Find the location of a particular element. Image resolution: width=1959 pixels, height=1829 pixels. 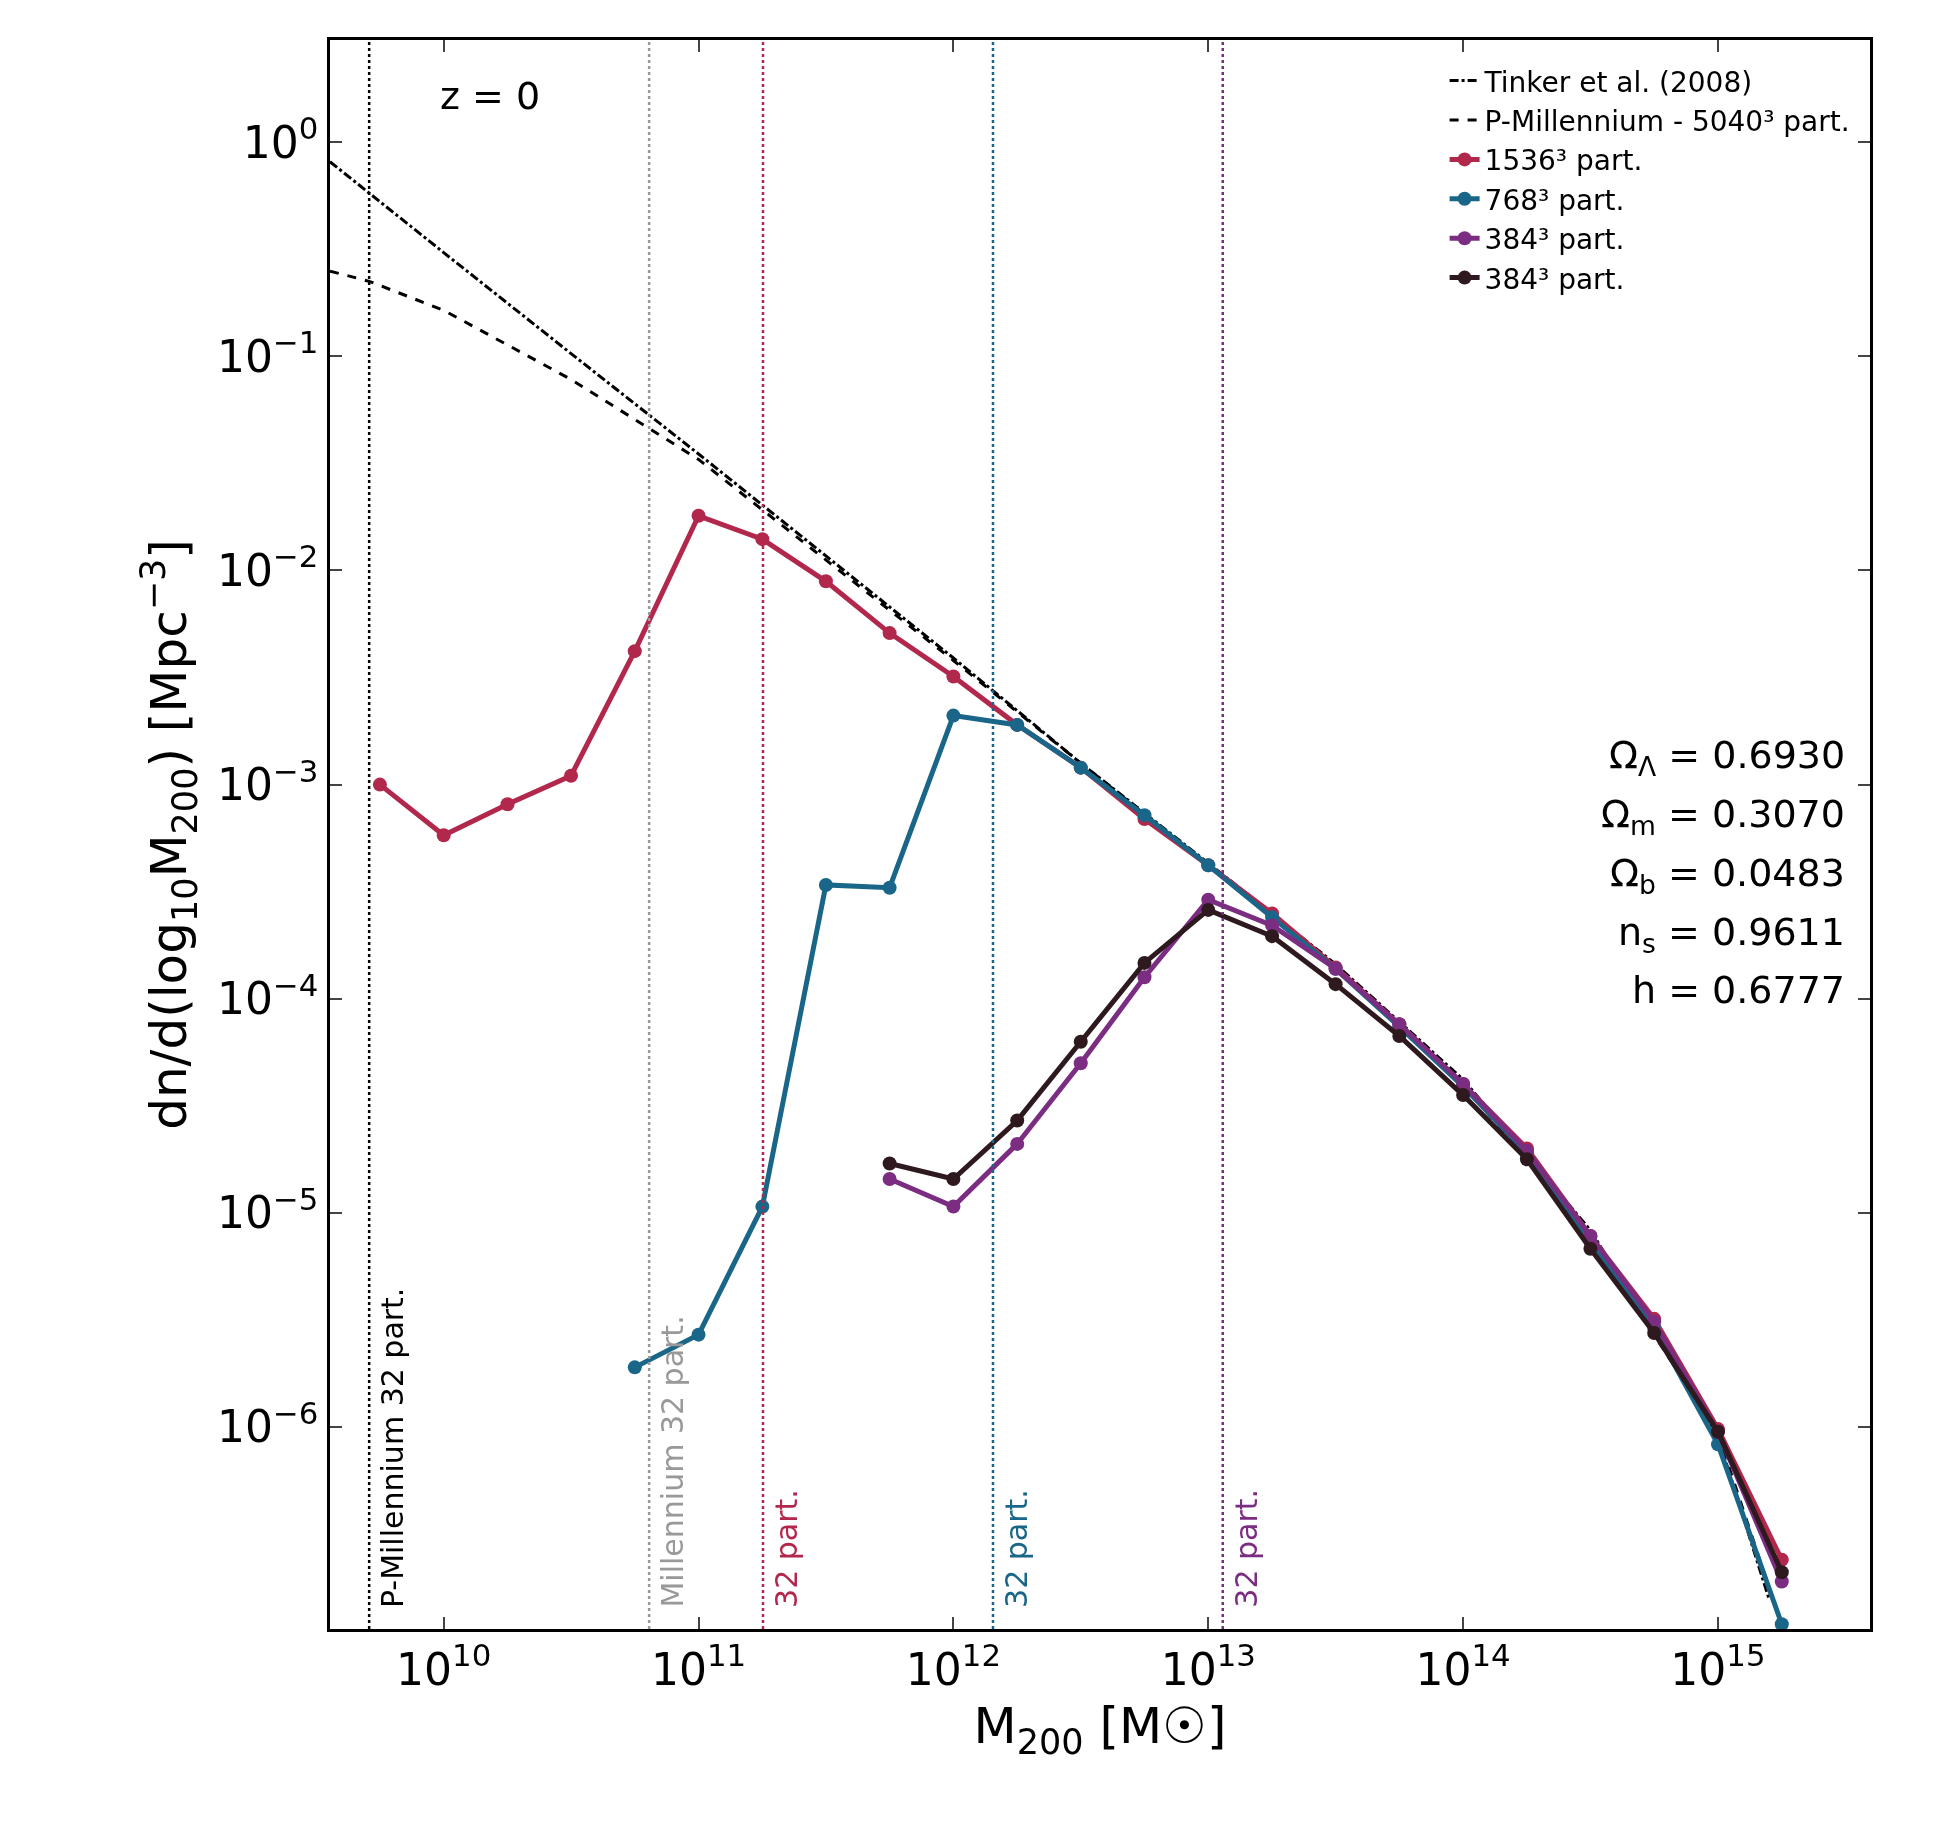

legend-label: 768³ part. is located at coordinates (1554, 200).